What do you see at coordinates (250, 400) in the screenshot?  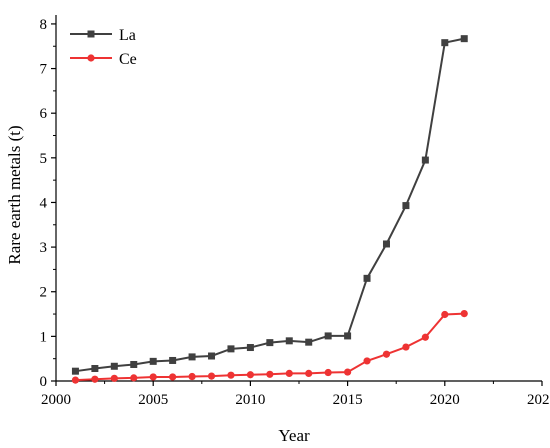 I see `x-tick-label: 2010` at bounding box center [250, 400].